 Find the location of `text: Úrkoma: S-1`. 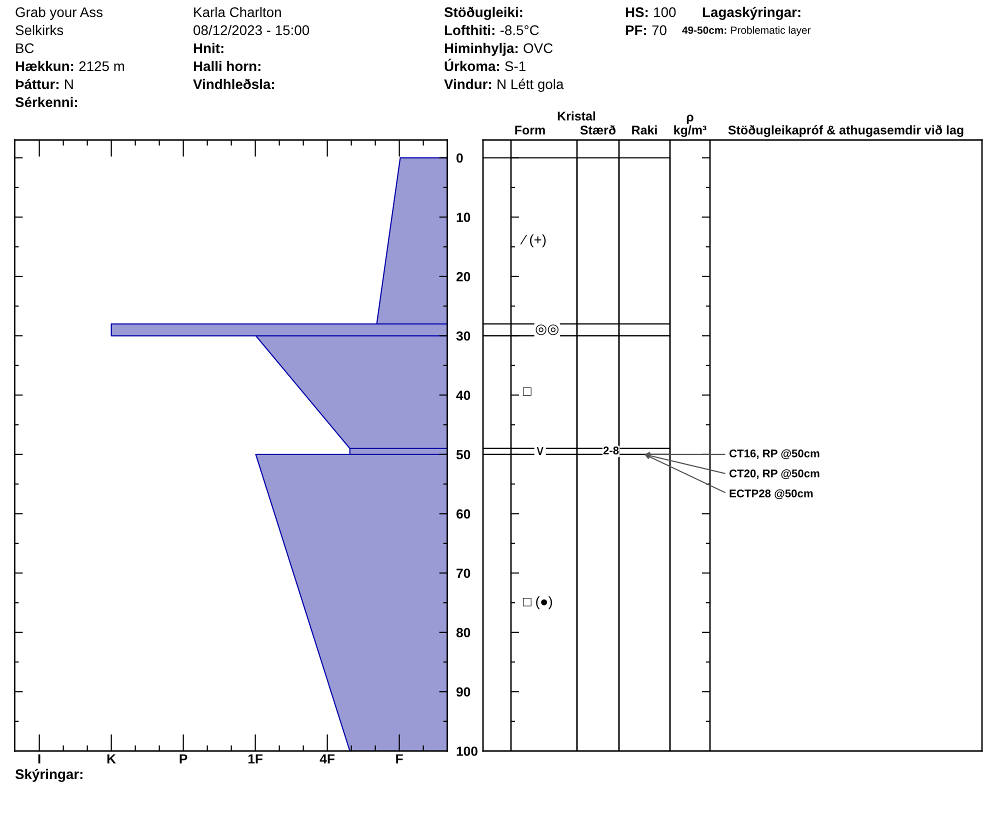

text: Úrkoma: S-1 is located at coordinates (485, 65).